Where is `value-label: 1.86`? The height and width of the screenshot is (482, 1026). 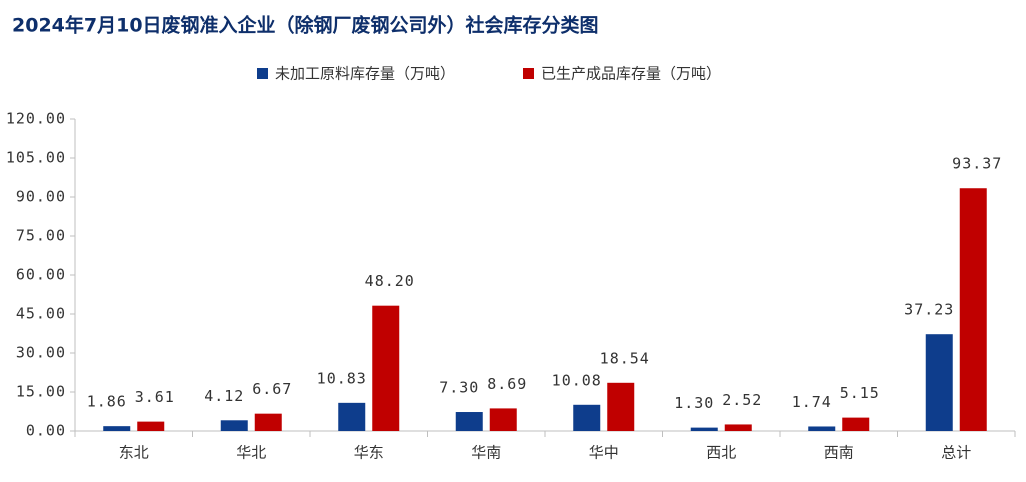 value-label: 1.86 is located at coordinates (107, 402).